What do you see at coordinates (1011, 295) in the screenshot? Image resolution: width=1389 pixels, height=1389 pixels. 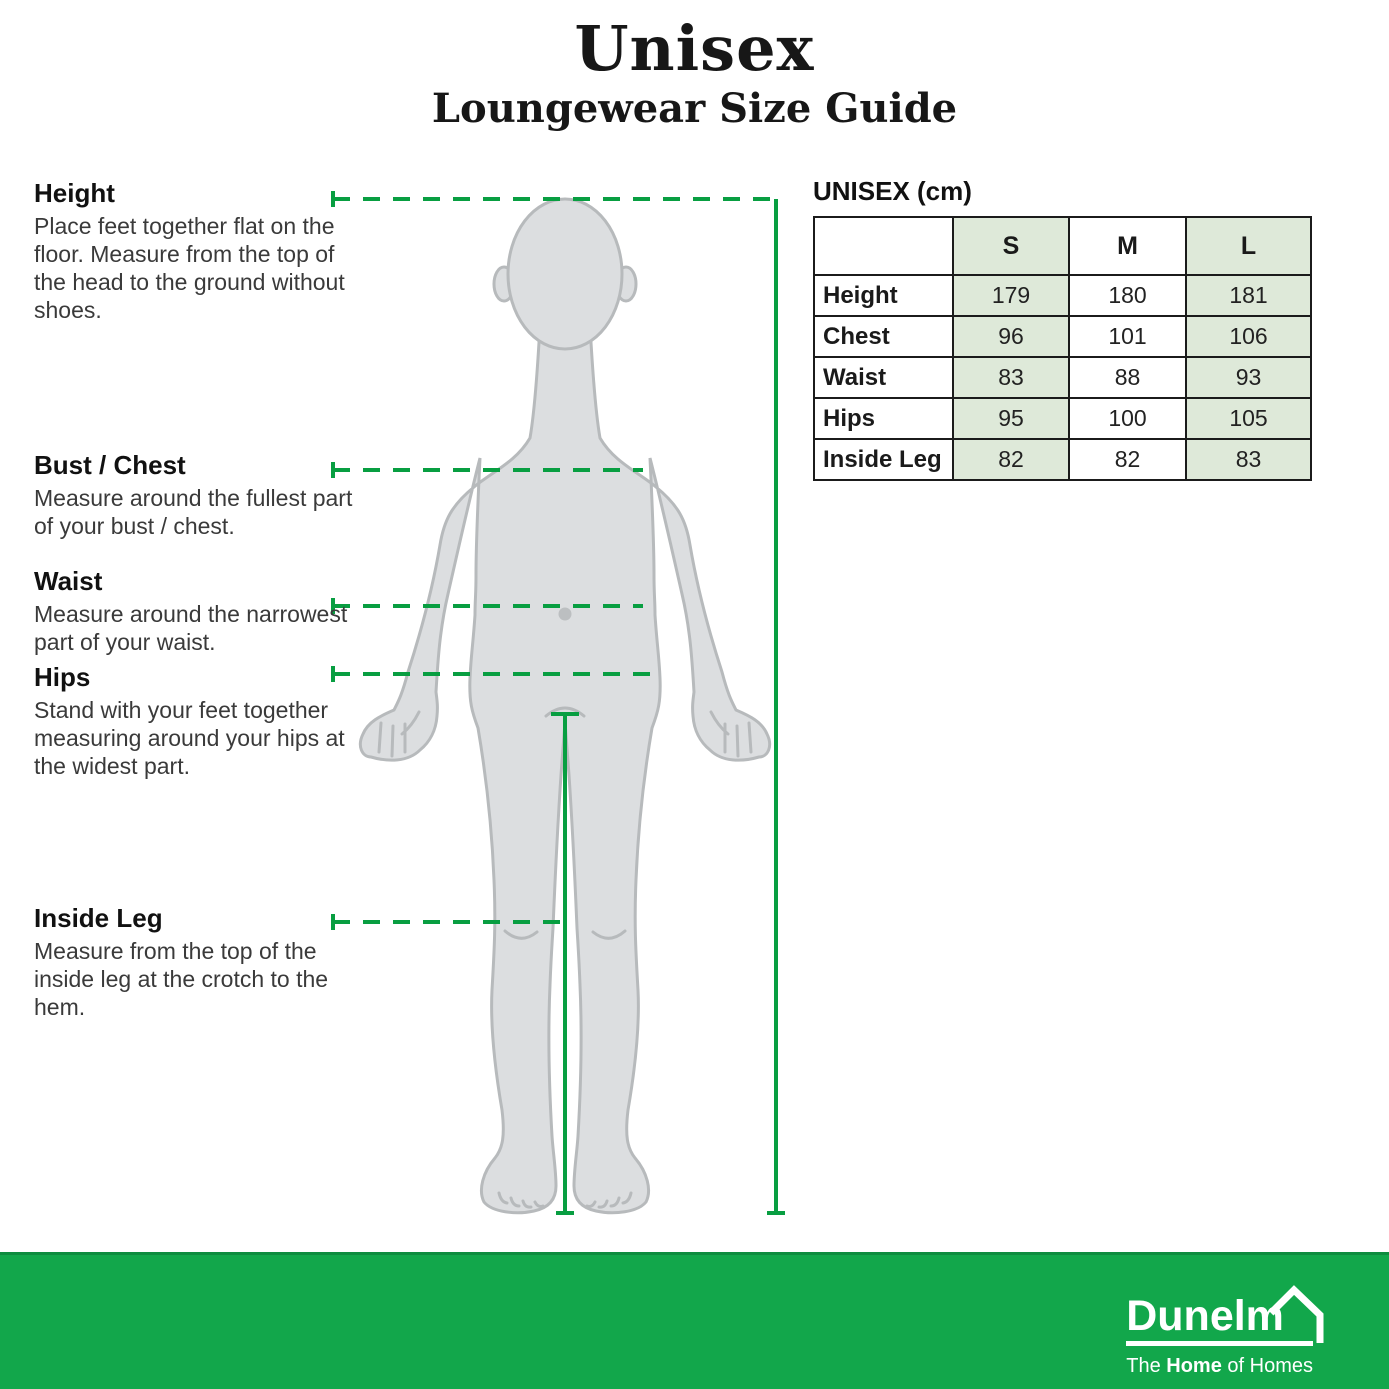 I see `size-cell: 179` at bounding box center [1011, 295].